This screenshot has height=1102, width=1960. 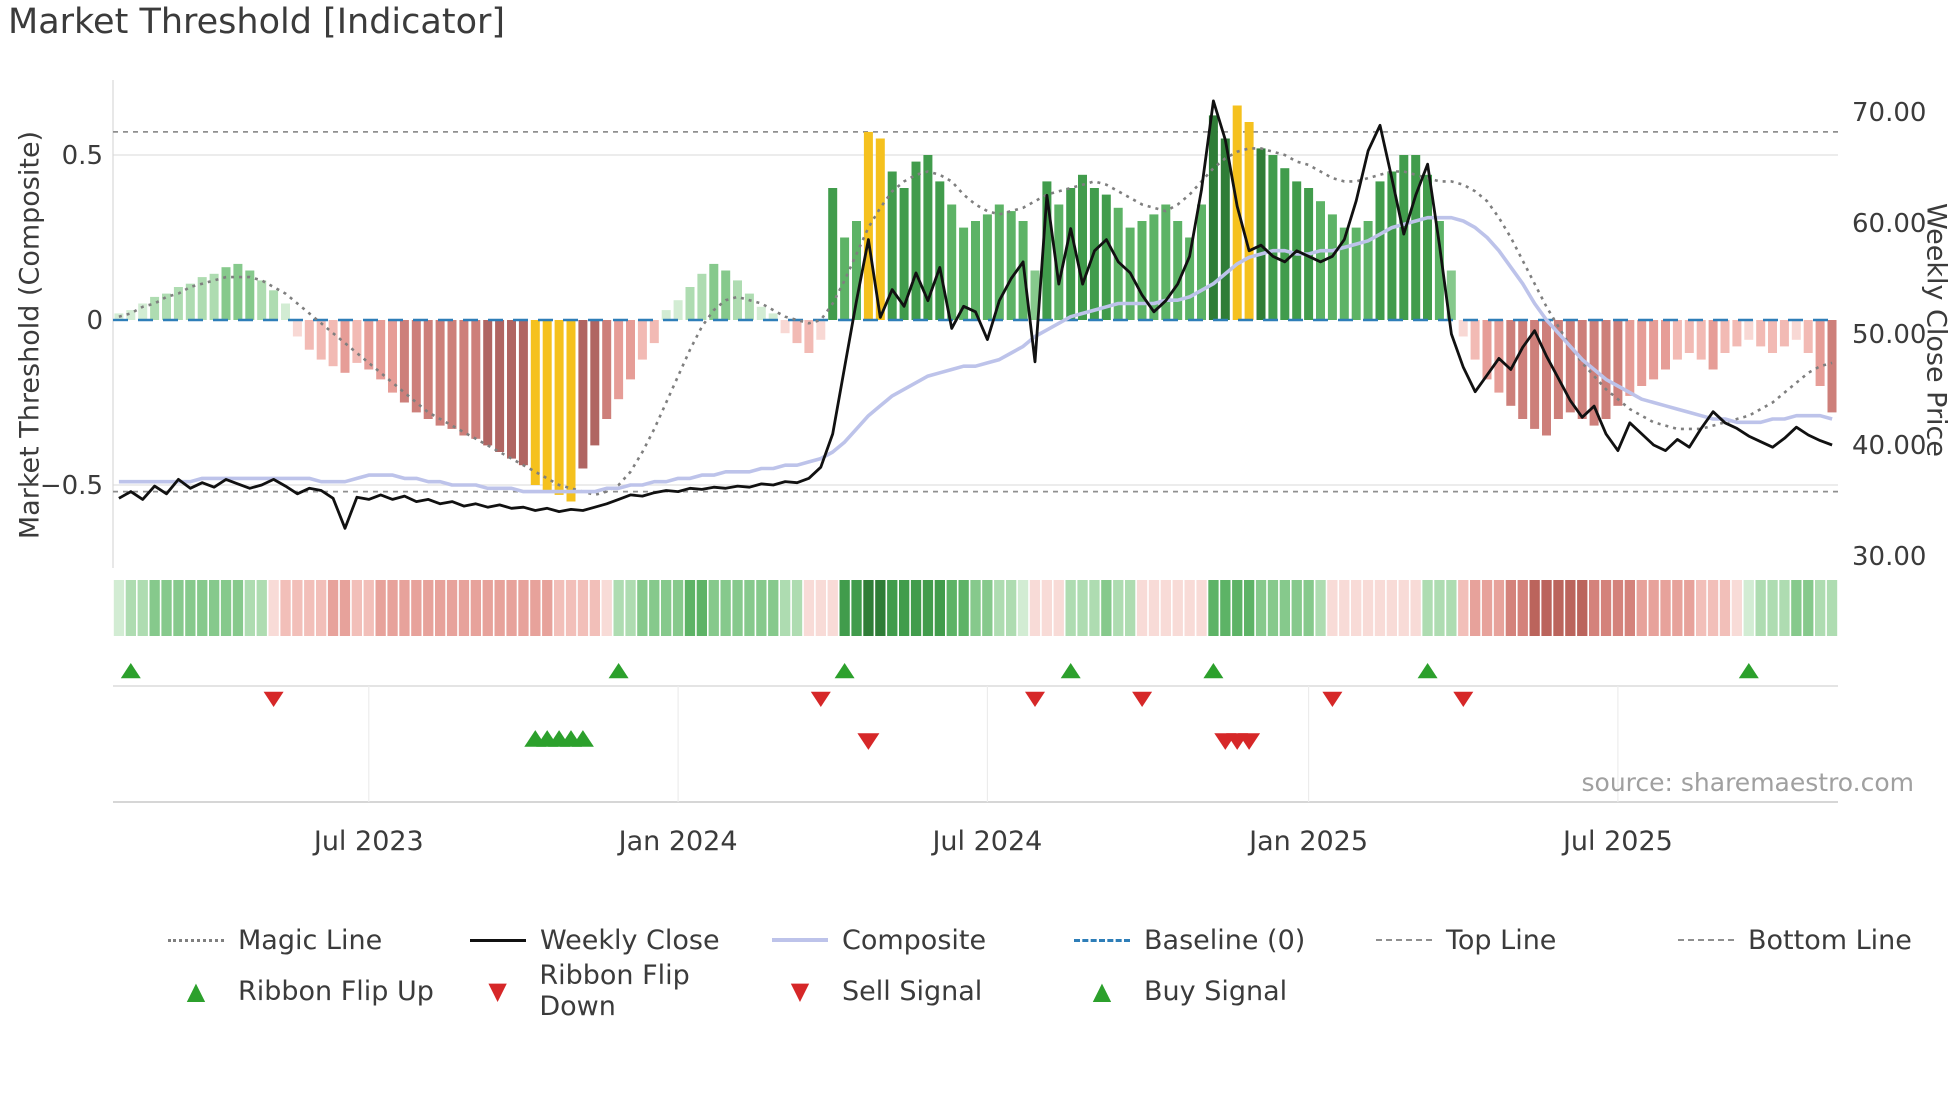 I want to click on legend-label: Bottom Line, so click(x=1830, y=940).